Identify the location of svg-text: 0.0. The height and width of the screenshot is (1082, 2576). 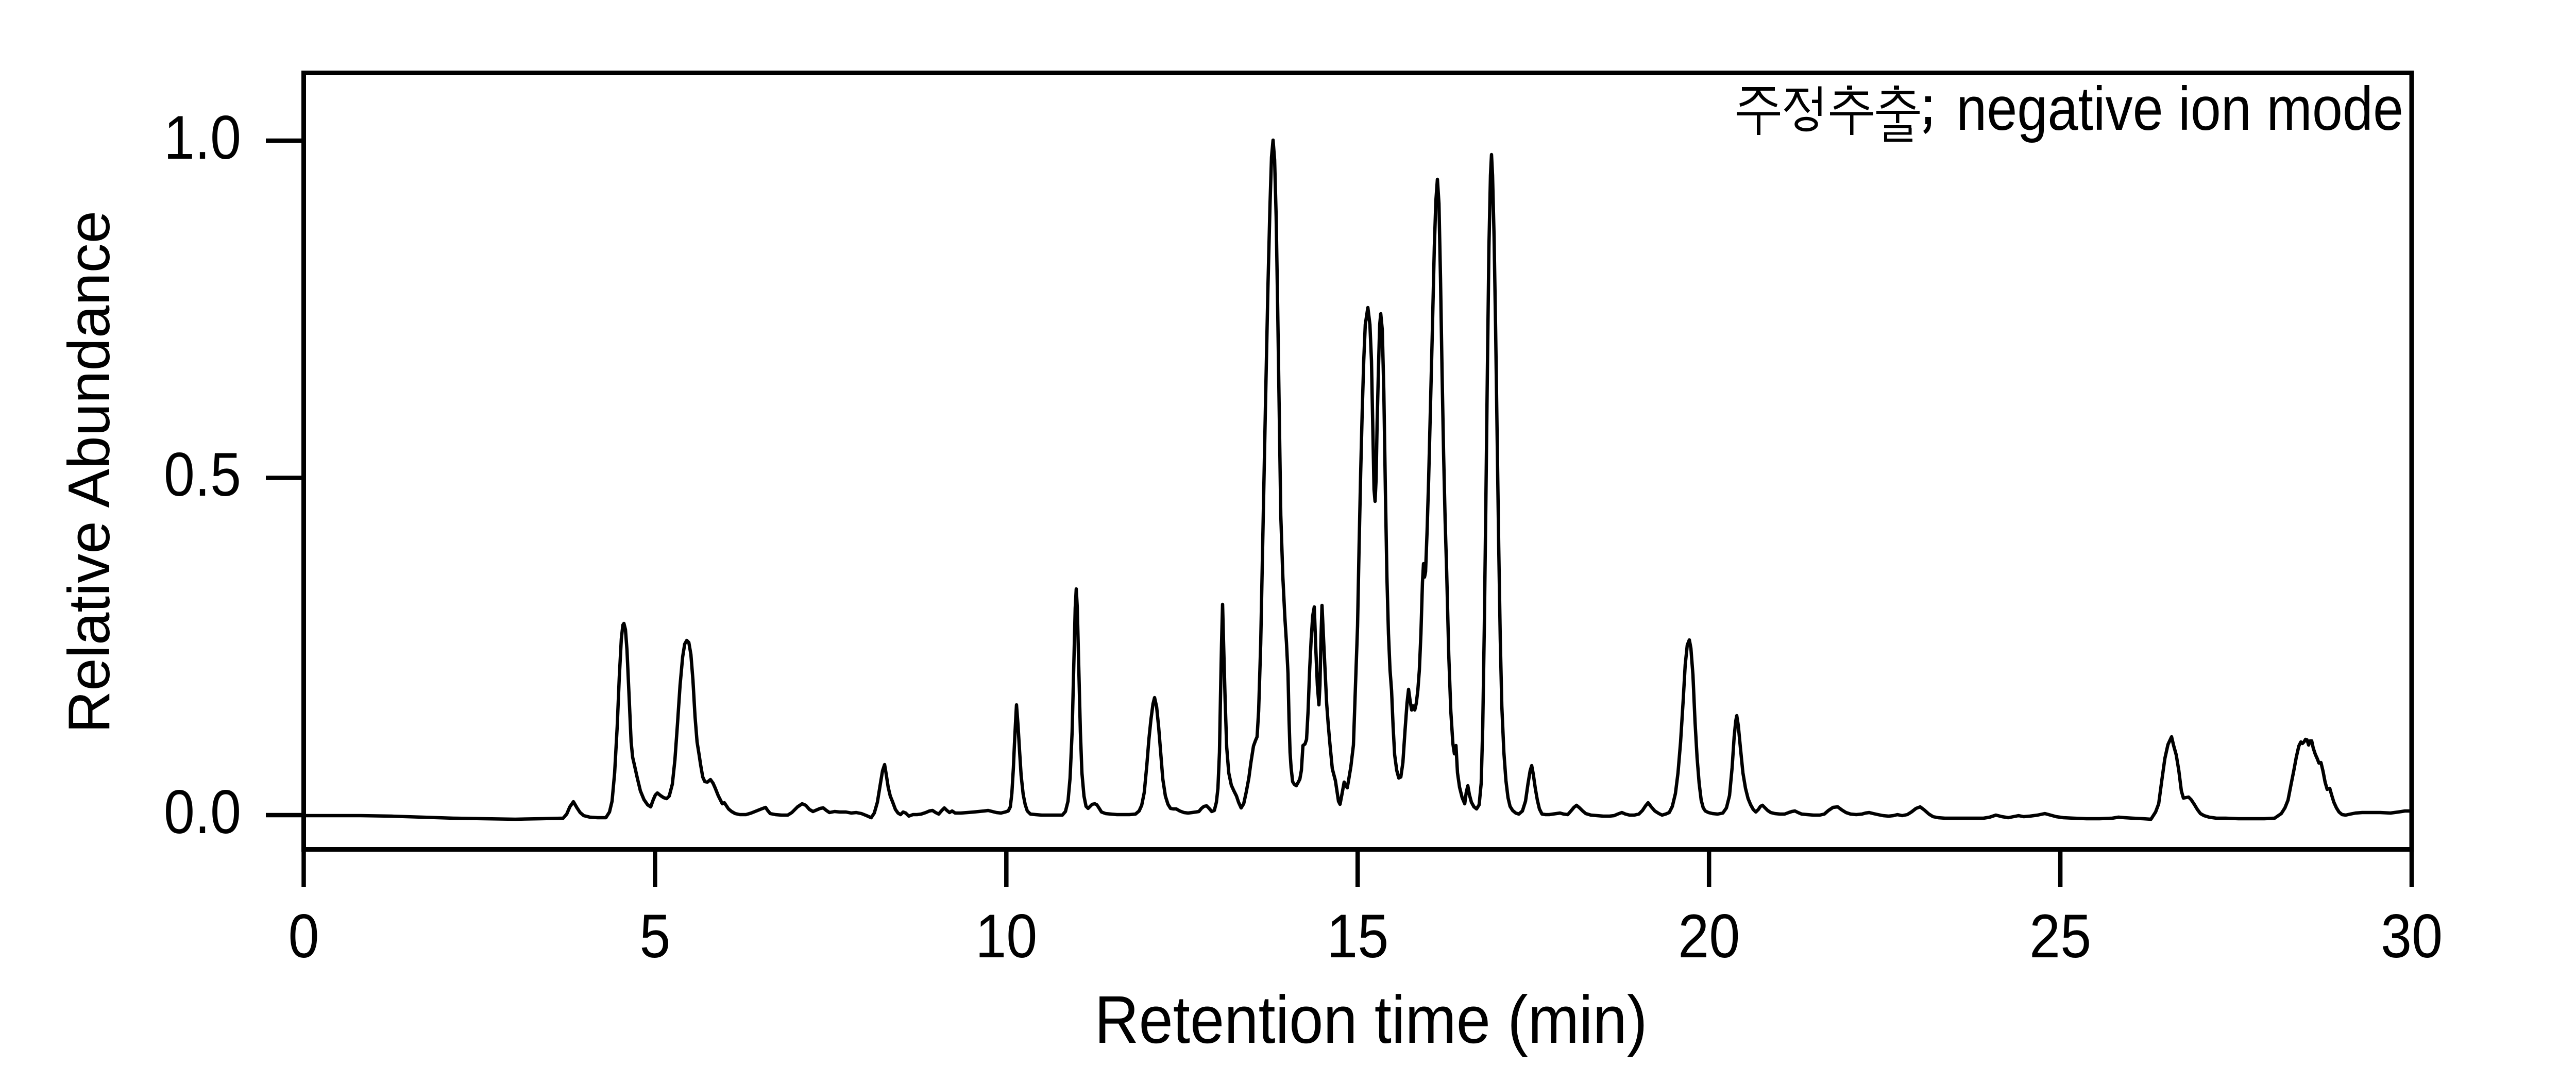
(202, 812).